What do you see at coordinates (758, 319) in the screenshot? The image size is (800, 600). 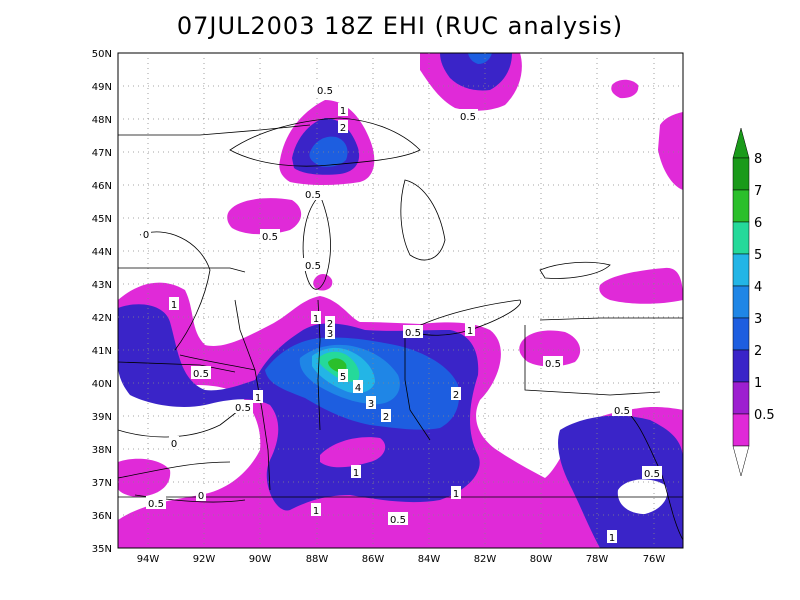 I see `colorbar-label-5: 3` at bounding box center [758, 319].